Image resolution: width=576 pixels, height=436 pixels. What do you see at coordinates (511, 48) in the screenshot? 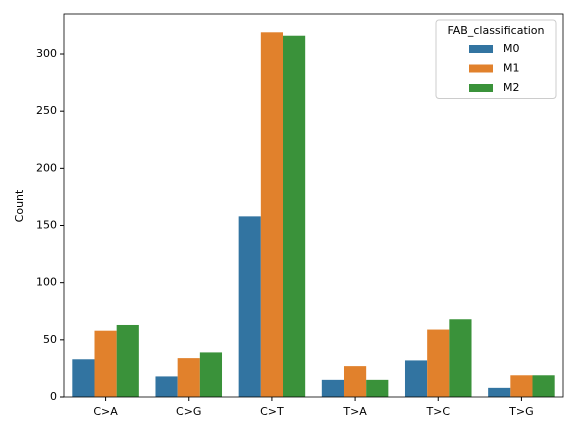
I see `legend-label: M0` at bounding box center [511, 48].